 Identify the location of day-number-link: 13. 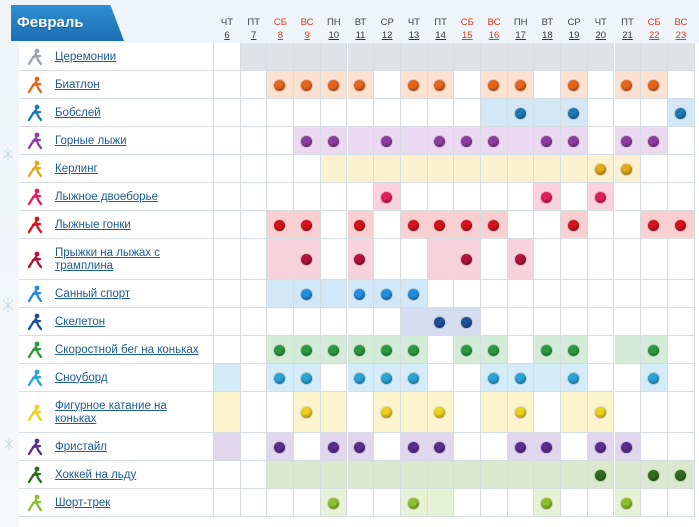
(414, 35).